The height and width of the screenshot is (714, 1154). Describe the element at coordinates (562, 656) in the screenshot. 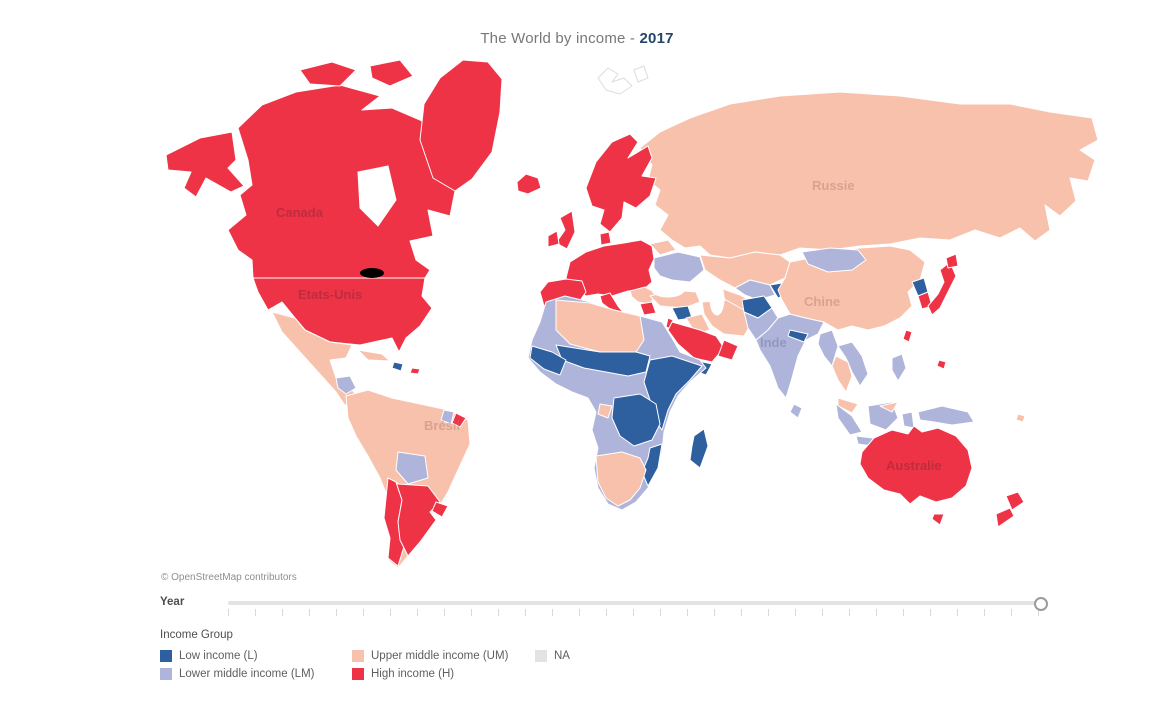

I see `legend-label: NA` at that location.